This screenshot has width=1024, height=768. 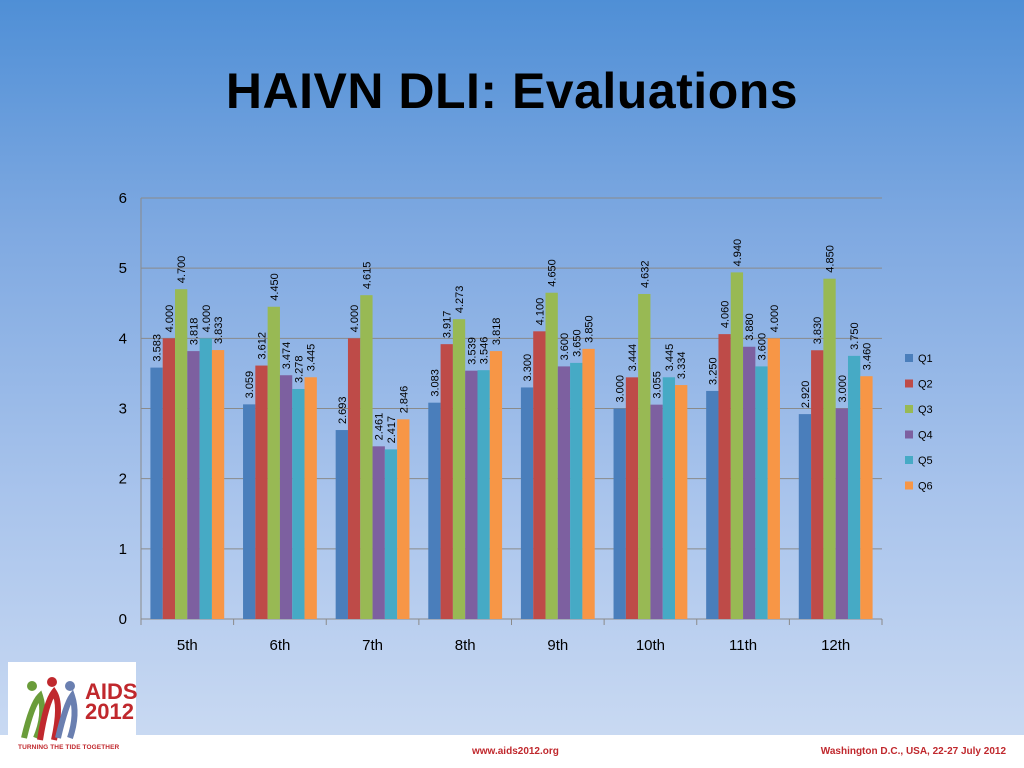 What do you see at coordinates (925, 410) in the screenshot?
I see `legend-label: Q3` at bounding box center [925, 410].